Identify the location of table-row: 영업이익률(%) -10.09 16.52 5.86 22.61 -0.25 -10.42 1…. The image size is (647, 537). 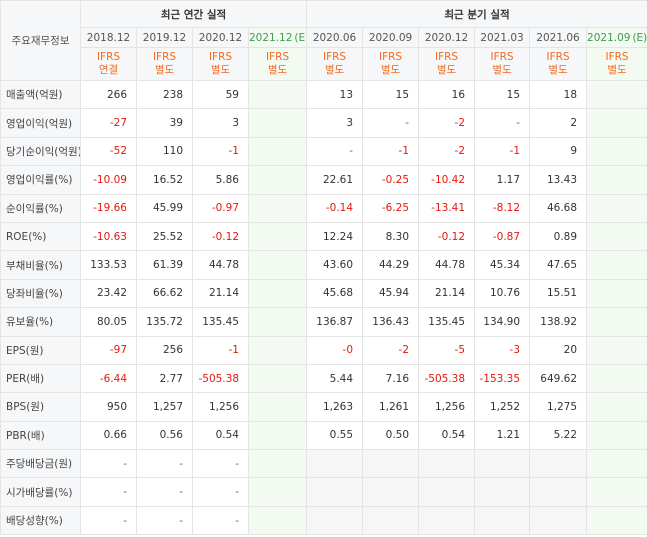
(323, 180).